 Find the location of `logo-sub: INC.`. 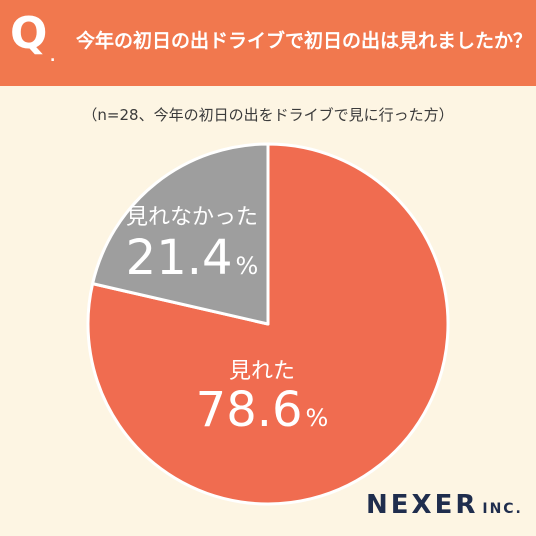

logo-sub: INC. is located at coordinates (502, 509).